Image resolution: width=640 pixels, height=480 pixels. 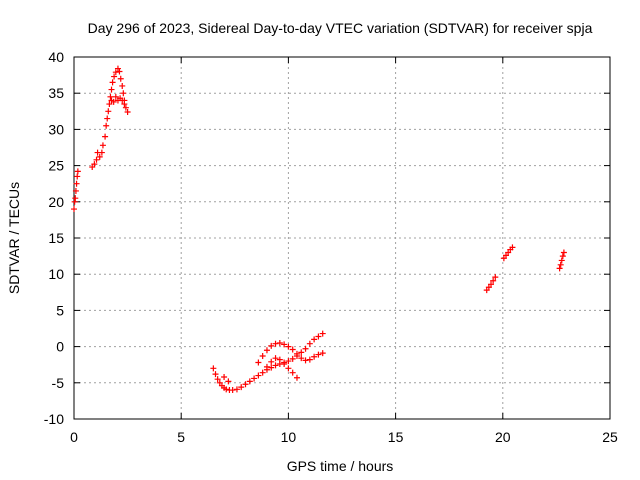 What do you see at coordinates (610, 437) in the screenshot?
I see `x-tick-label: 25` at bounding box center [610, 437].